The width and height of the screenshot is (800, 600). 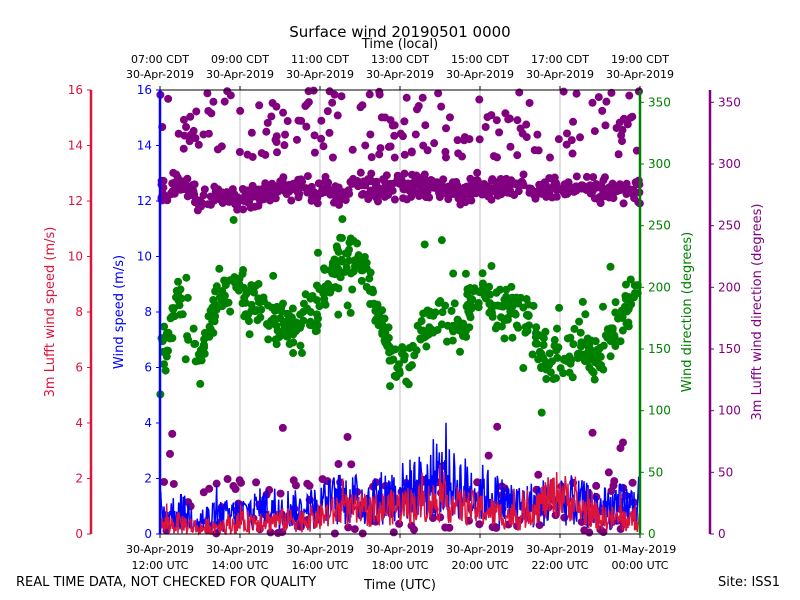 What do you see at coordinates (79, 423) in the screenshot?
I see `lufft-speed-axis-tick-label: 4` at bounding box center [79, 423].